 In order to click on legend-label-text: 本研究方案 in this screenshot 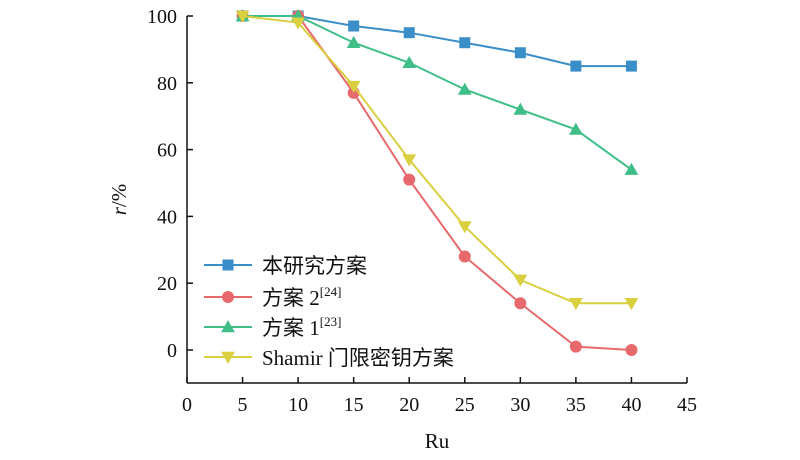, I will do `click(314, 266)`.